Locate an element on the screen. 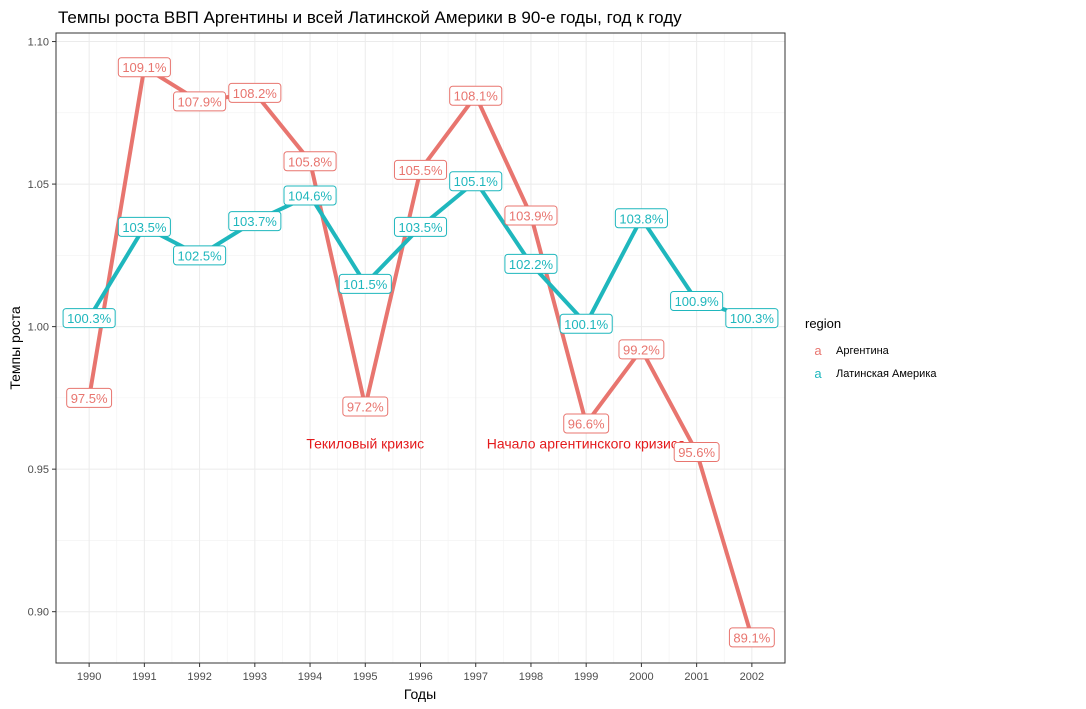 Image resolution: width=1086 pixels, height=709 pixels. x-tick-label: 1994 is located at coordinates (310, 677).